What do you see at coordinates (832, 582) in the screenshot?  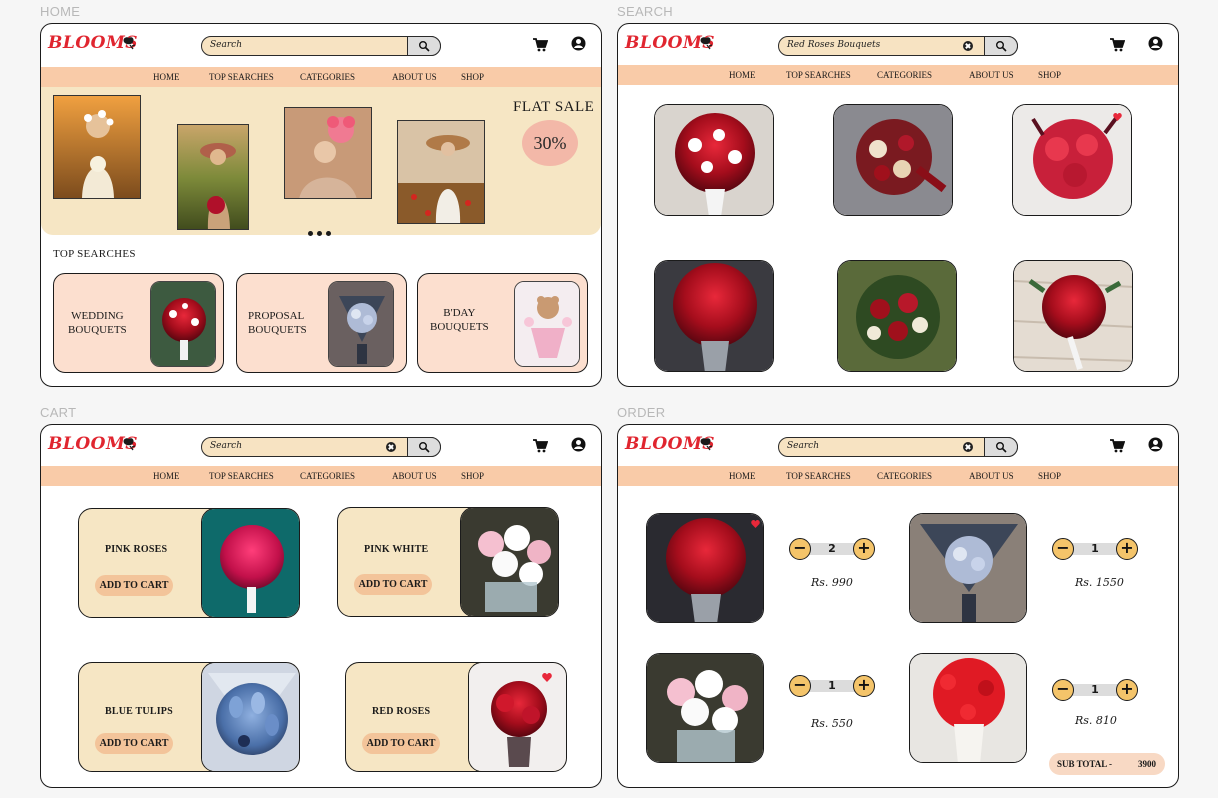 I see `item-price: Rs. 990` at bounding box center [832, 582].